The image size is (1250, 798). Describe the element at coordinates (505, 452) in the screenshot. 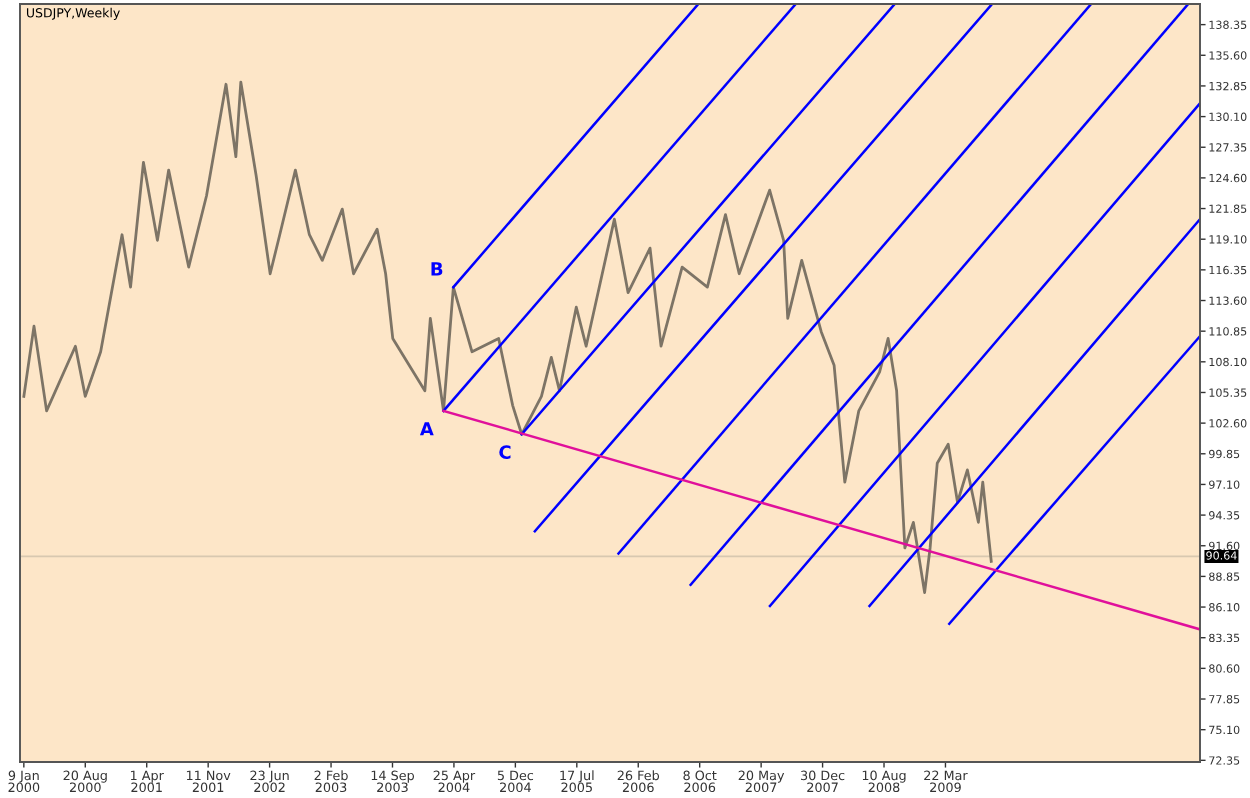

I see `annotation: C` at that location.